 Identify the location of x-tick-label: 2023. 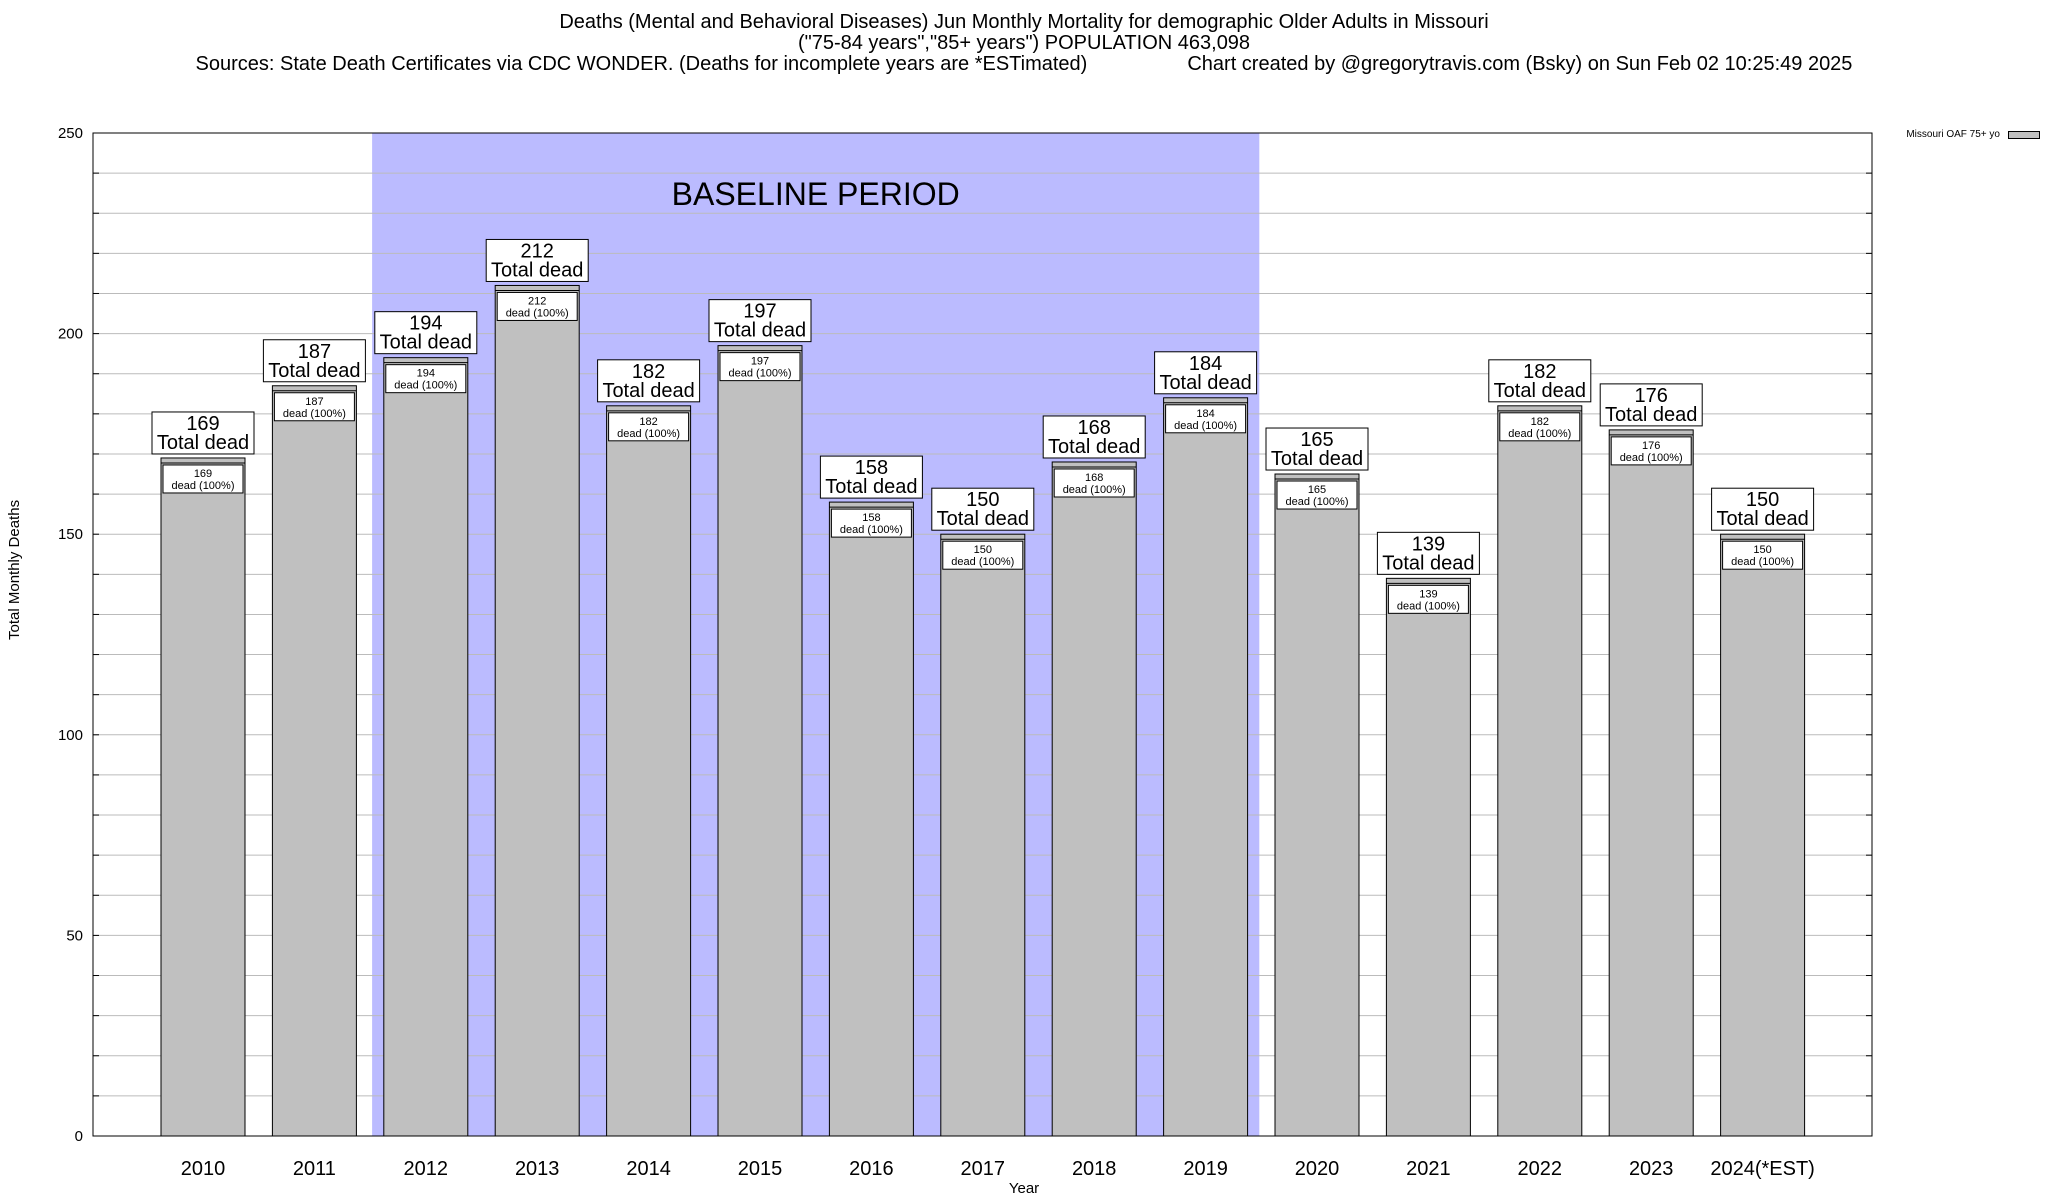
(1651, 1169).